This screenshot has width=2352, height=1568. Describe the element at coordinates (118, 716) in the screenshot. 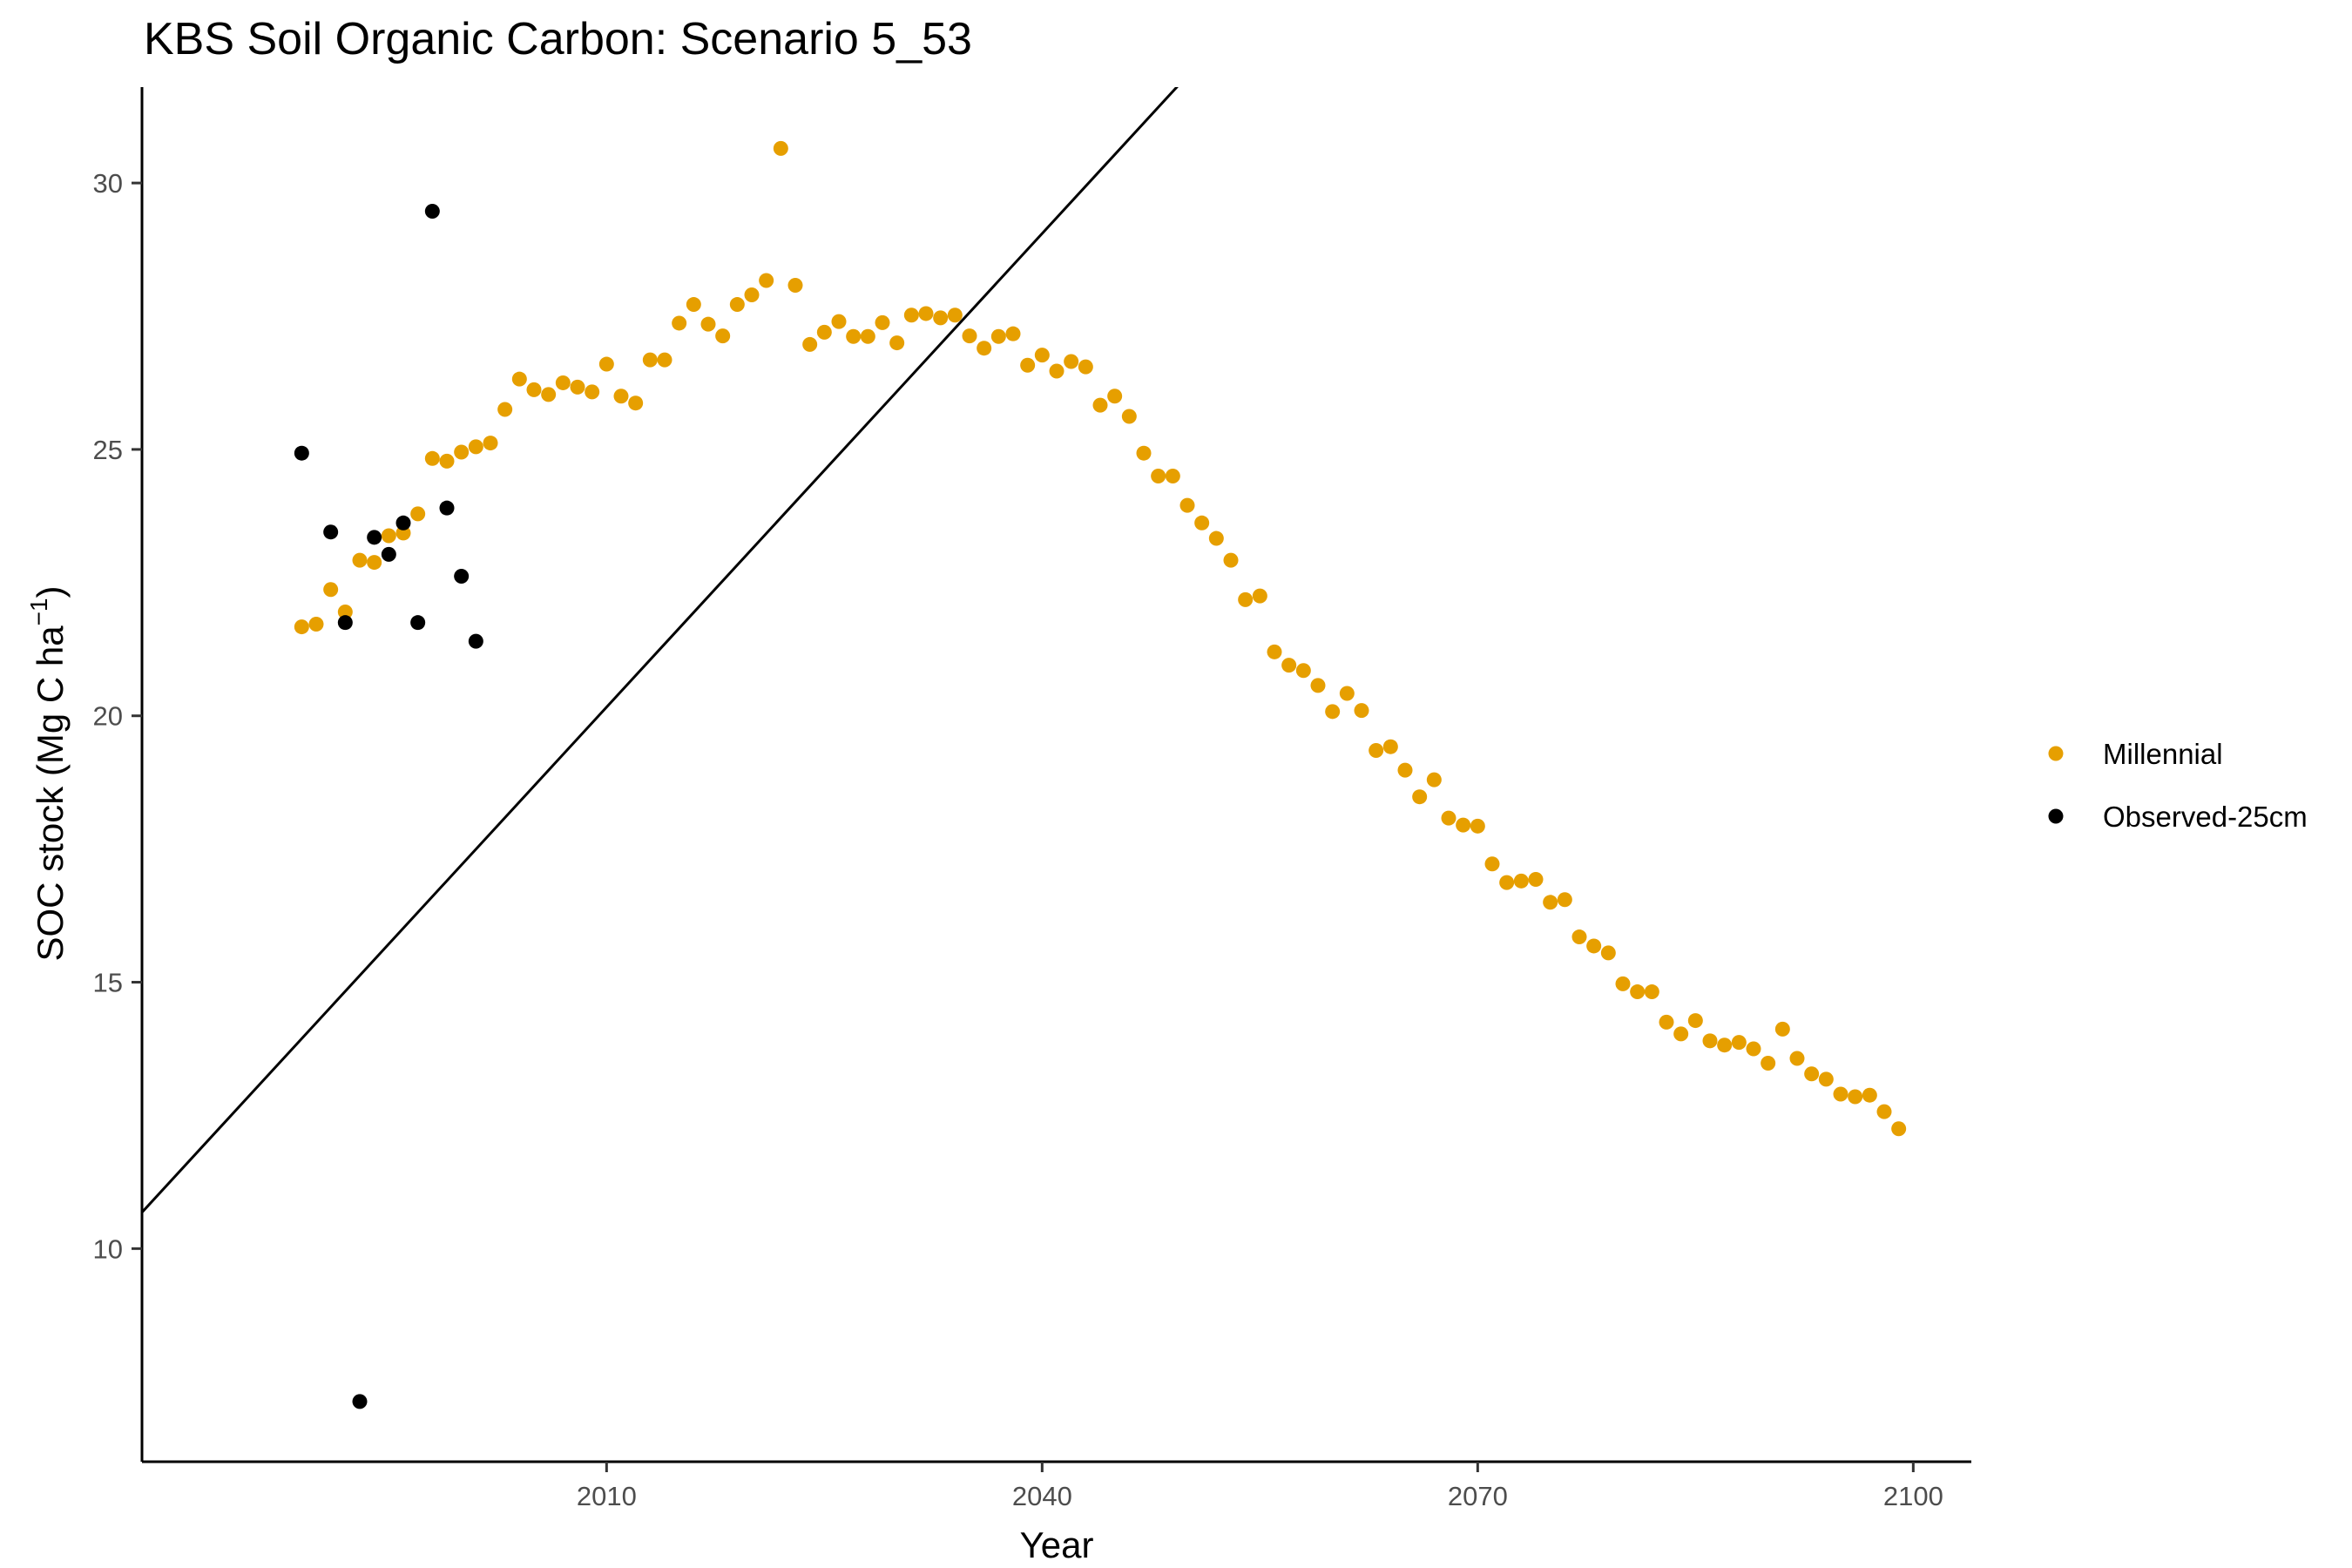

I see `y-axis-ticks: 10 15 20 25 30` at that location.